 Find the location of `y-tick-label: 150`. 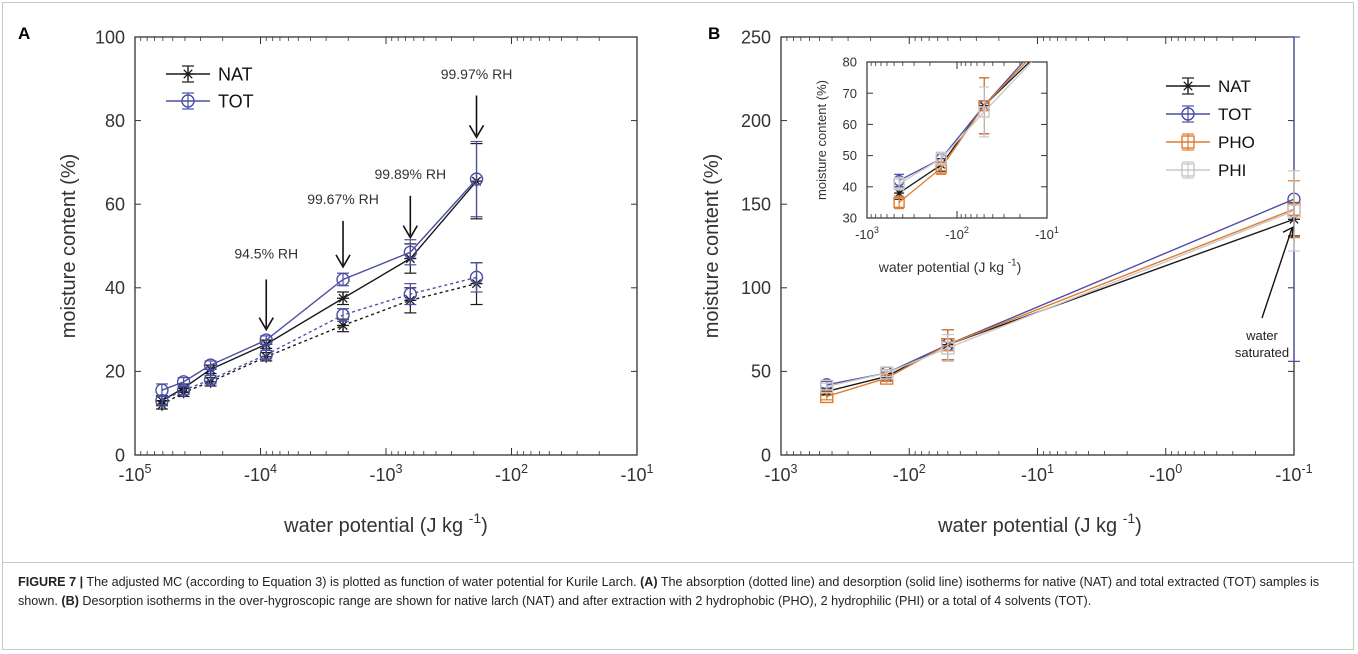

y-tick-label: 150 is located at coordinates (756, 205).